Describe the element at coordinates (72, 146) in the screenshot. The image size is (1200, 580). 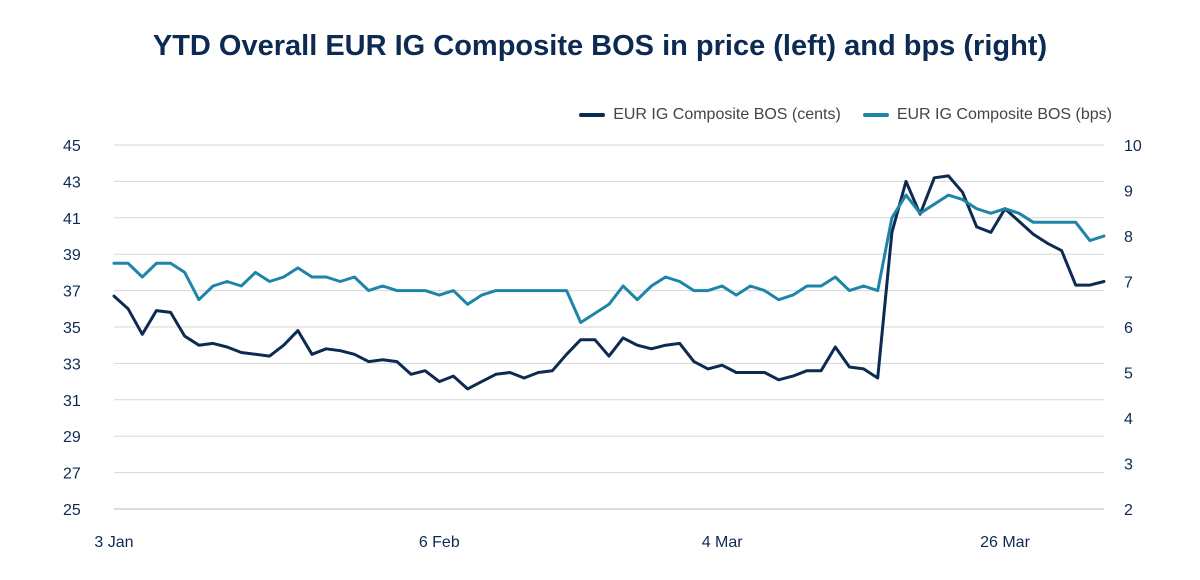
I see `y-left-tick-label: 45` at that location.